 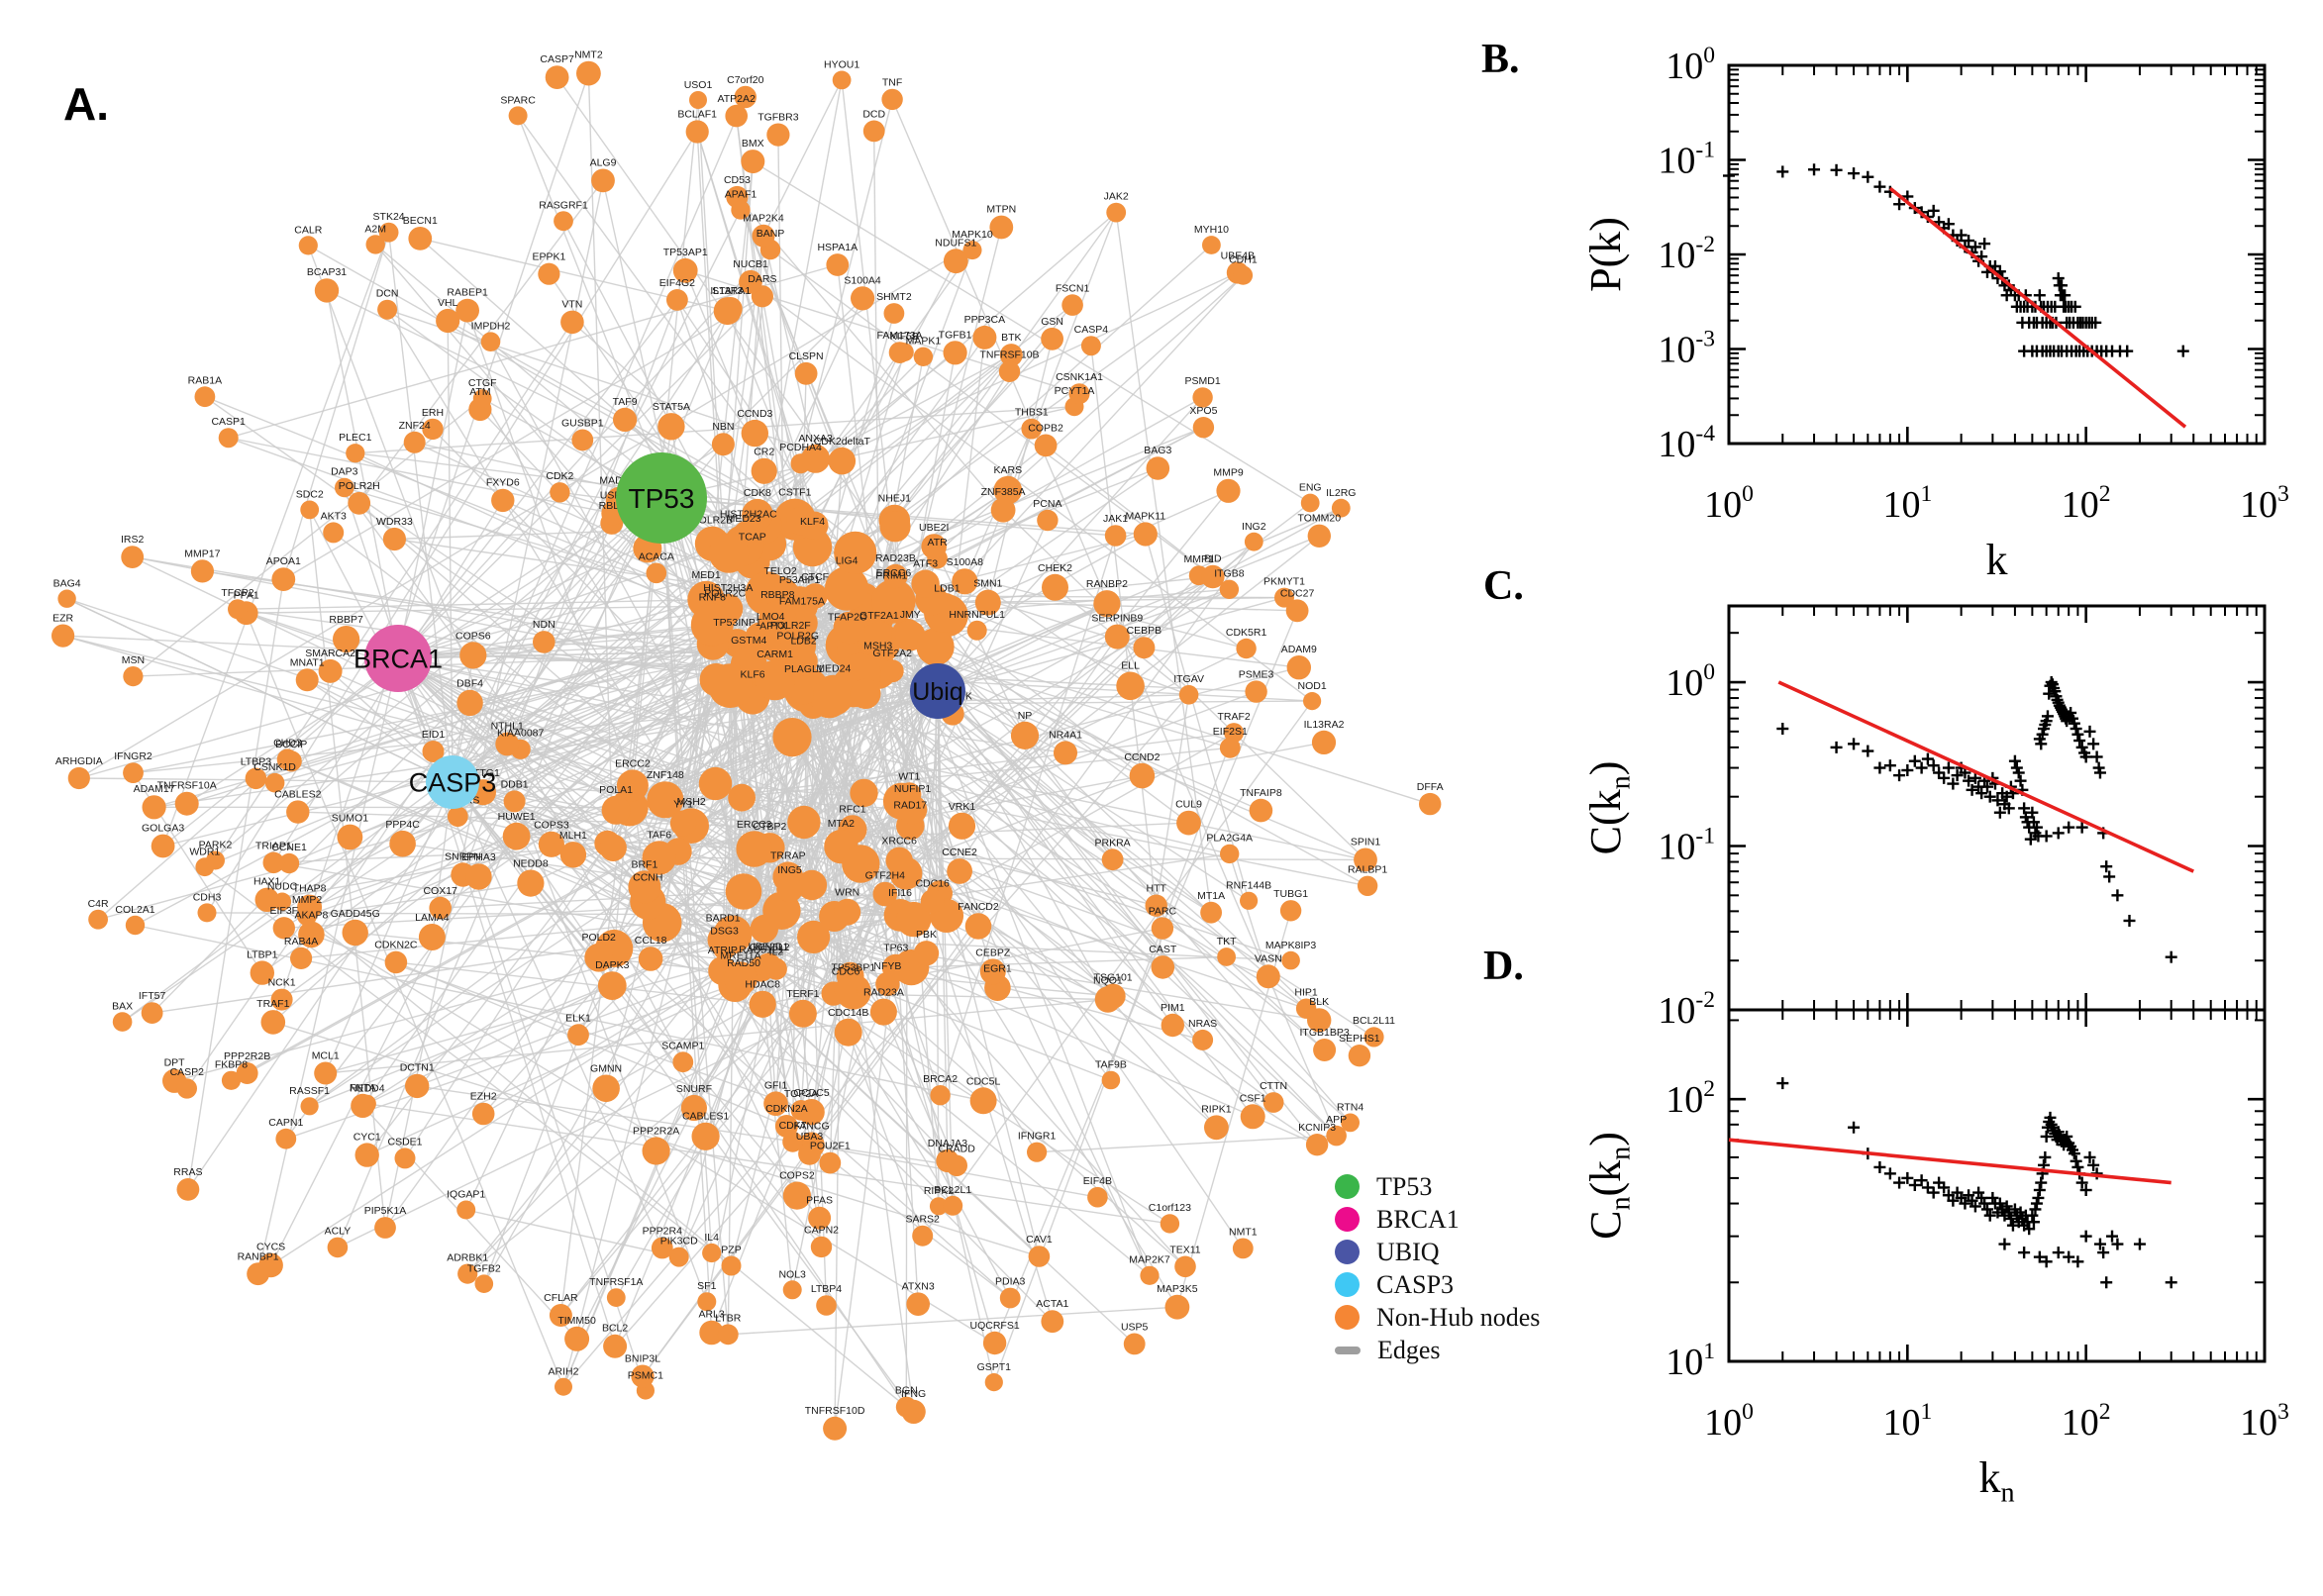 I want to click on network-node-label: P53AIP1, so click(x=800, y=580).